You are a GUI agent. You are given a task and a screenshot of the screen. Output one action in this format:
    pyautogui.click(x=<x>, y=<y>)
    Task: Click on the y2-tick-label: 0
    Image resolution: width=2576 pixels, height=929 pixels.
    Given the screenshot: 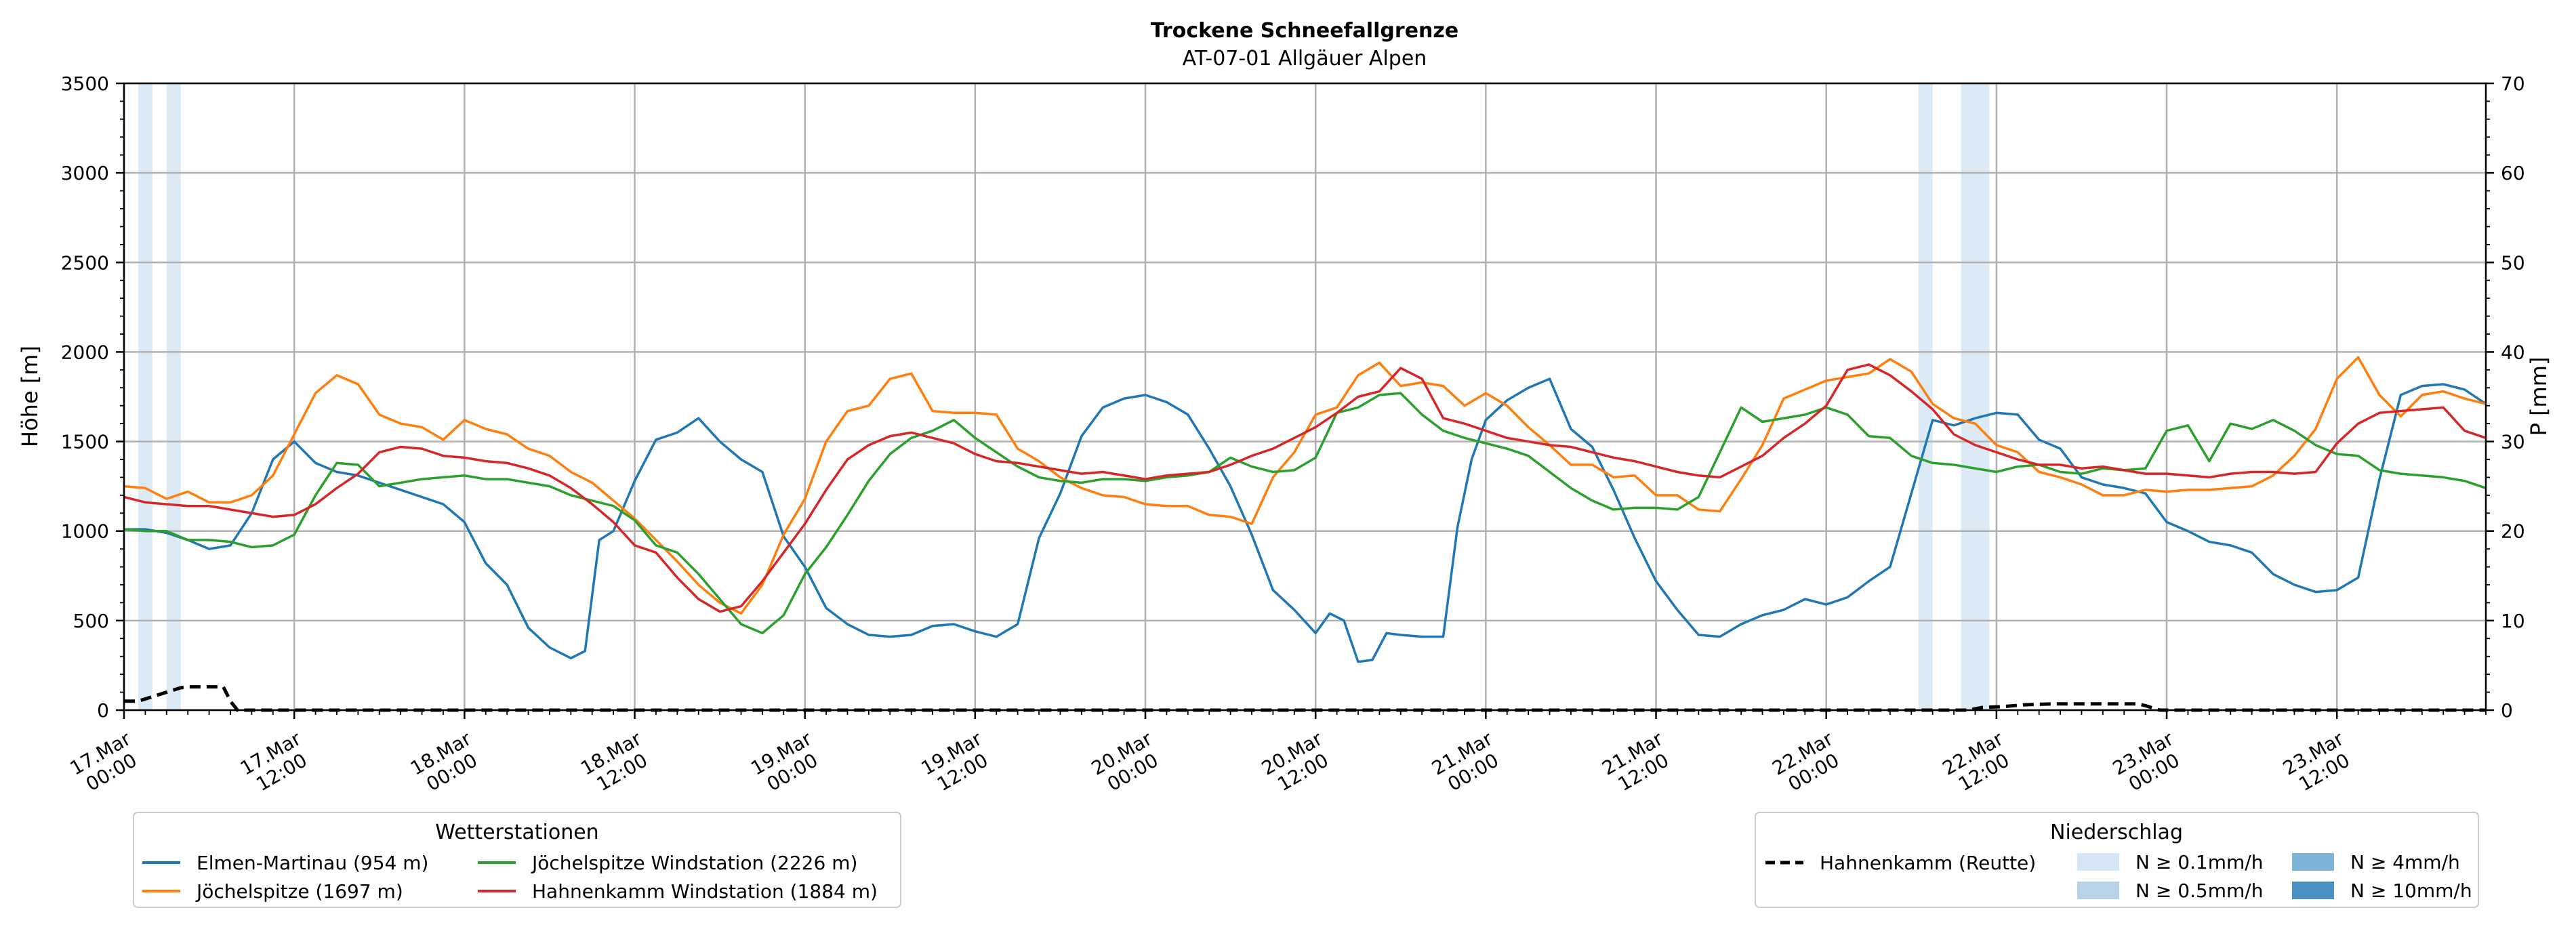 What is the action you would take?
    pyautogui.click(x=2507, y=710)
    